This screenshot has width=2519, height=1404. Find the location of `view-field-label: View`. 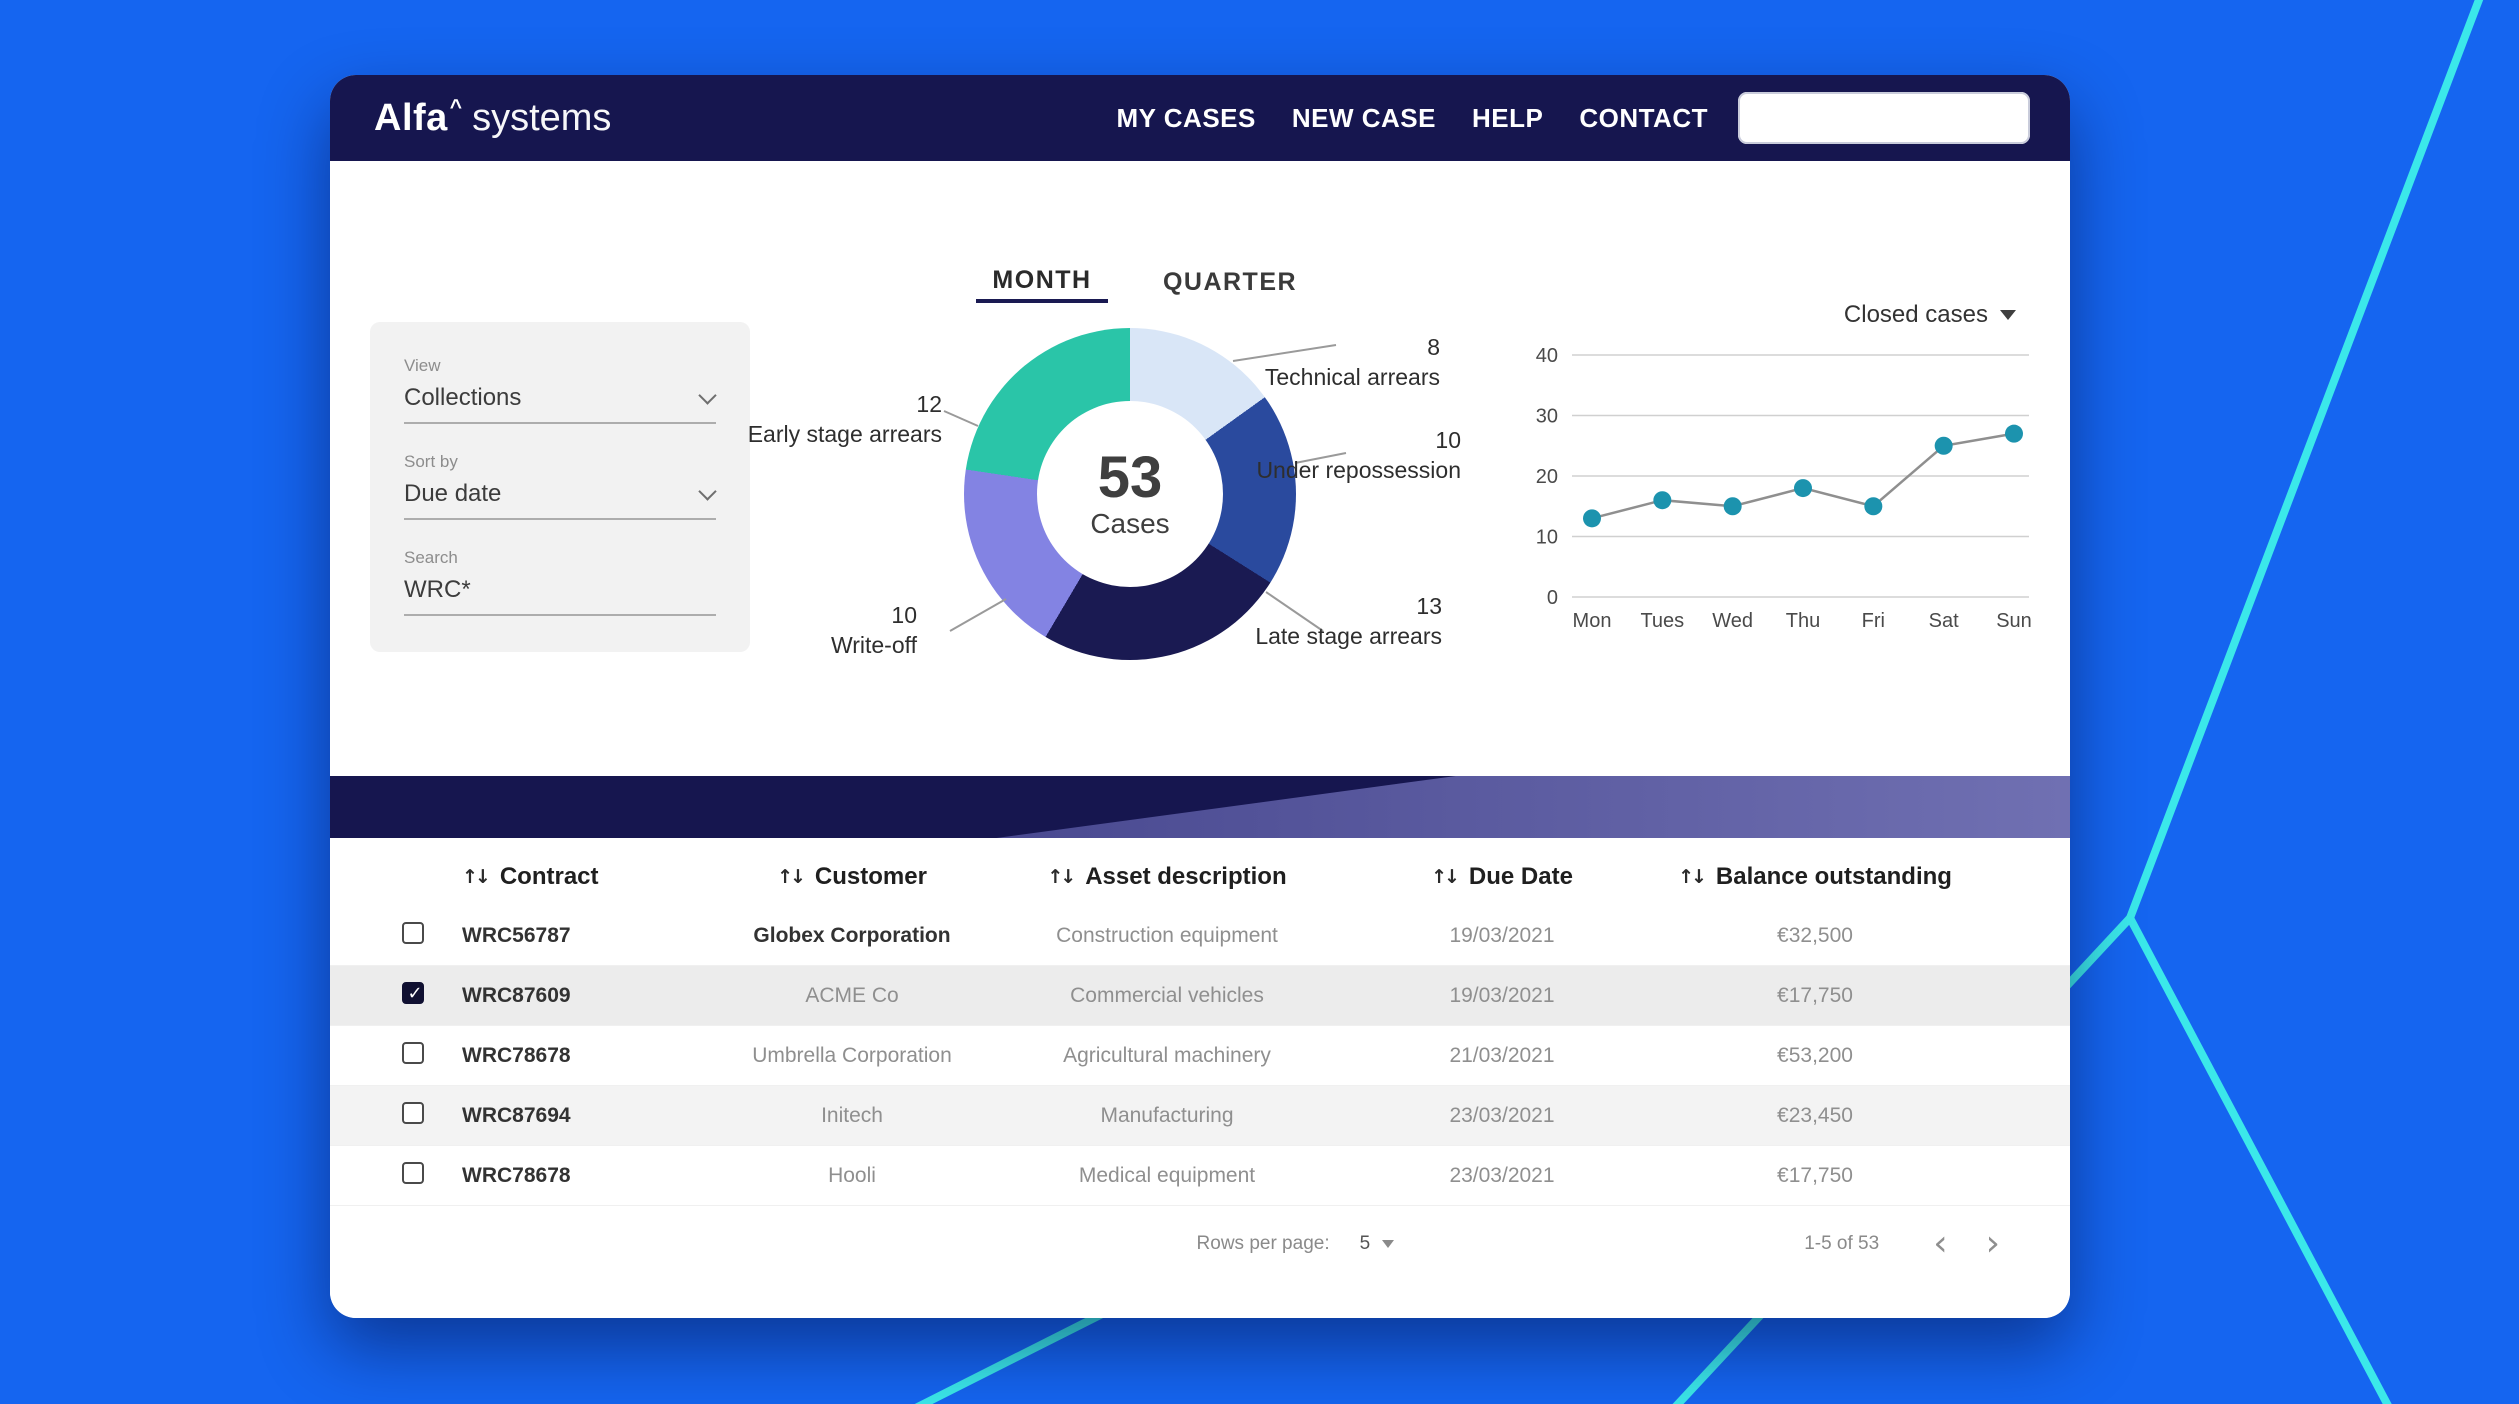

view-field-label: View is located at coordinates (422, 365).